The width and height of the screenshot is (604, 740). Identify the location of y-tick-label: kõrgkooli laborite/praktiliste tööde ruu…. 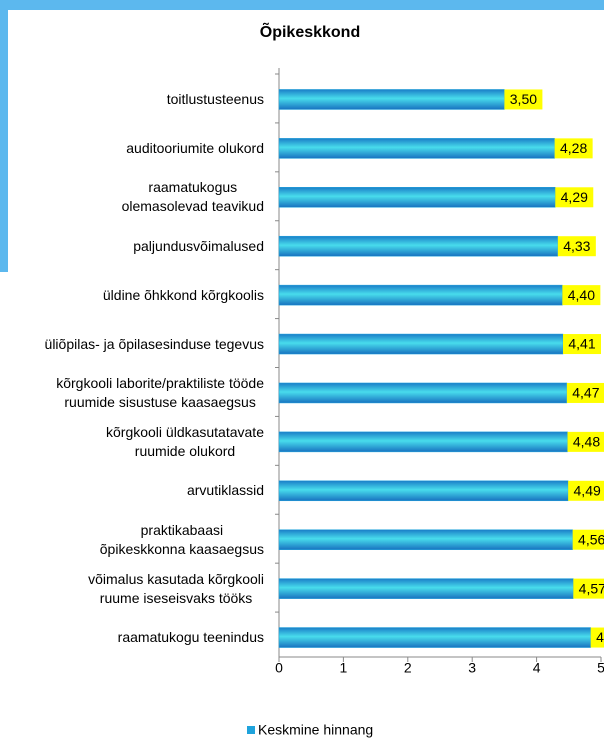
(132, 393).